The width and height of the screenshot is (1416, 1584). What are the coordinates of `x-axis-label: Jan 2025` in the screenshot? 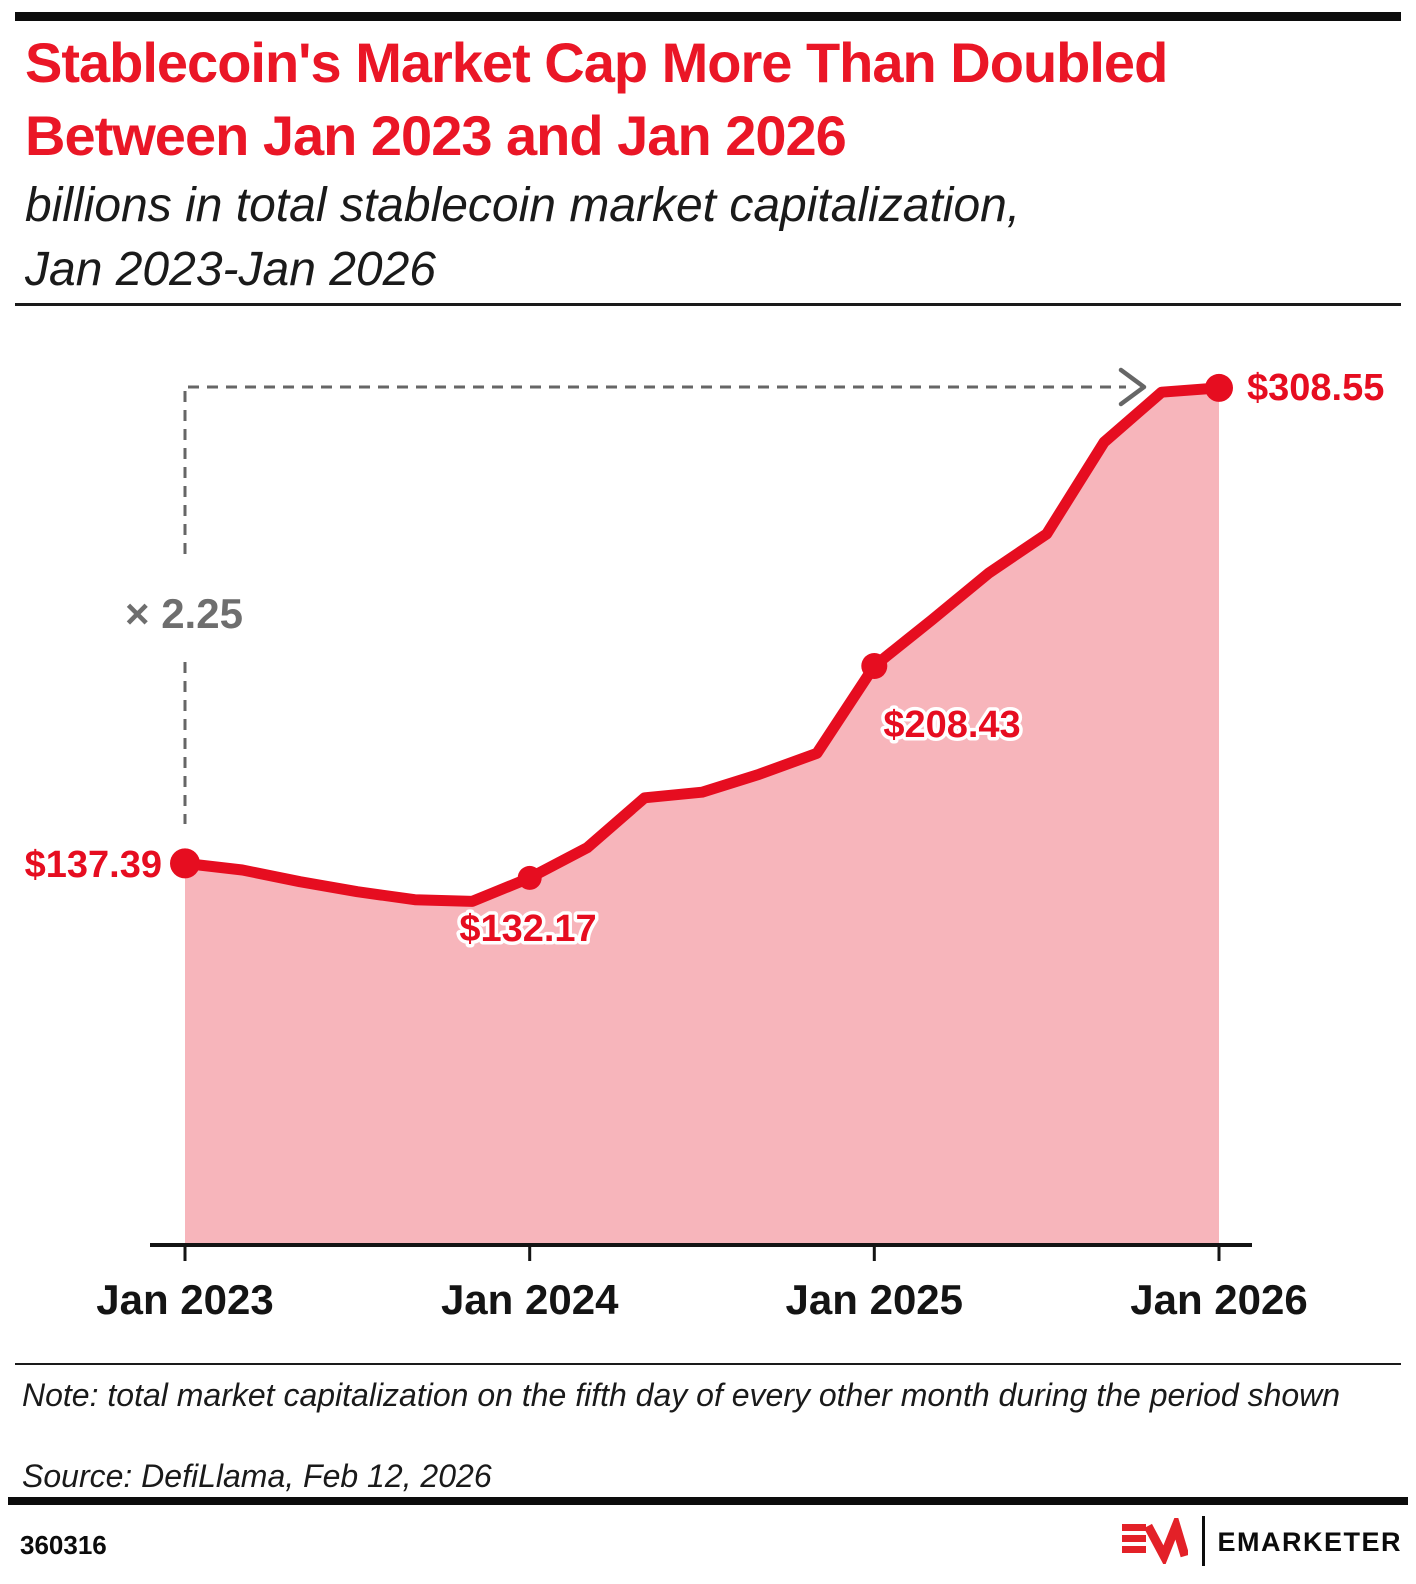 It's located at (874, 1299).